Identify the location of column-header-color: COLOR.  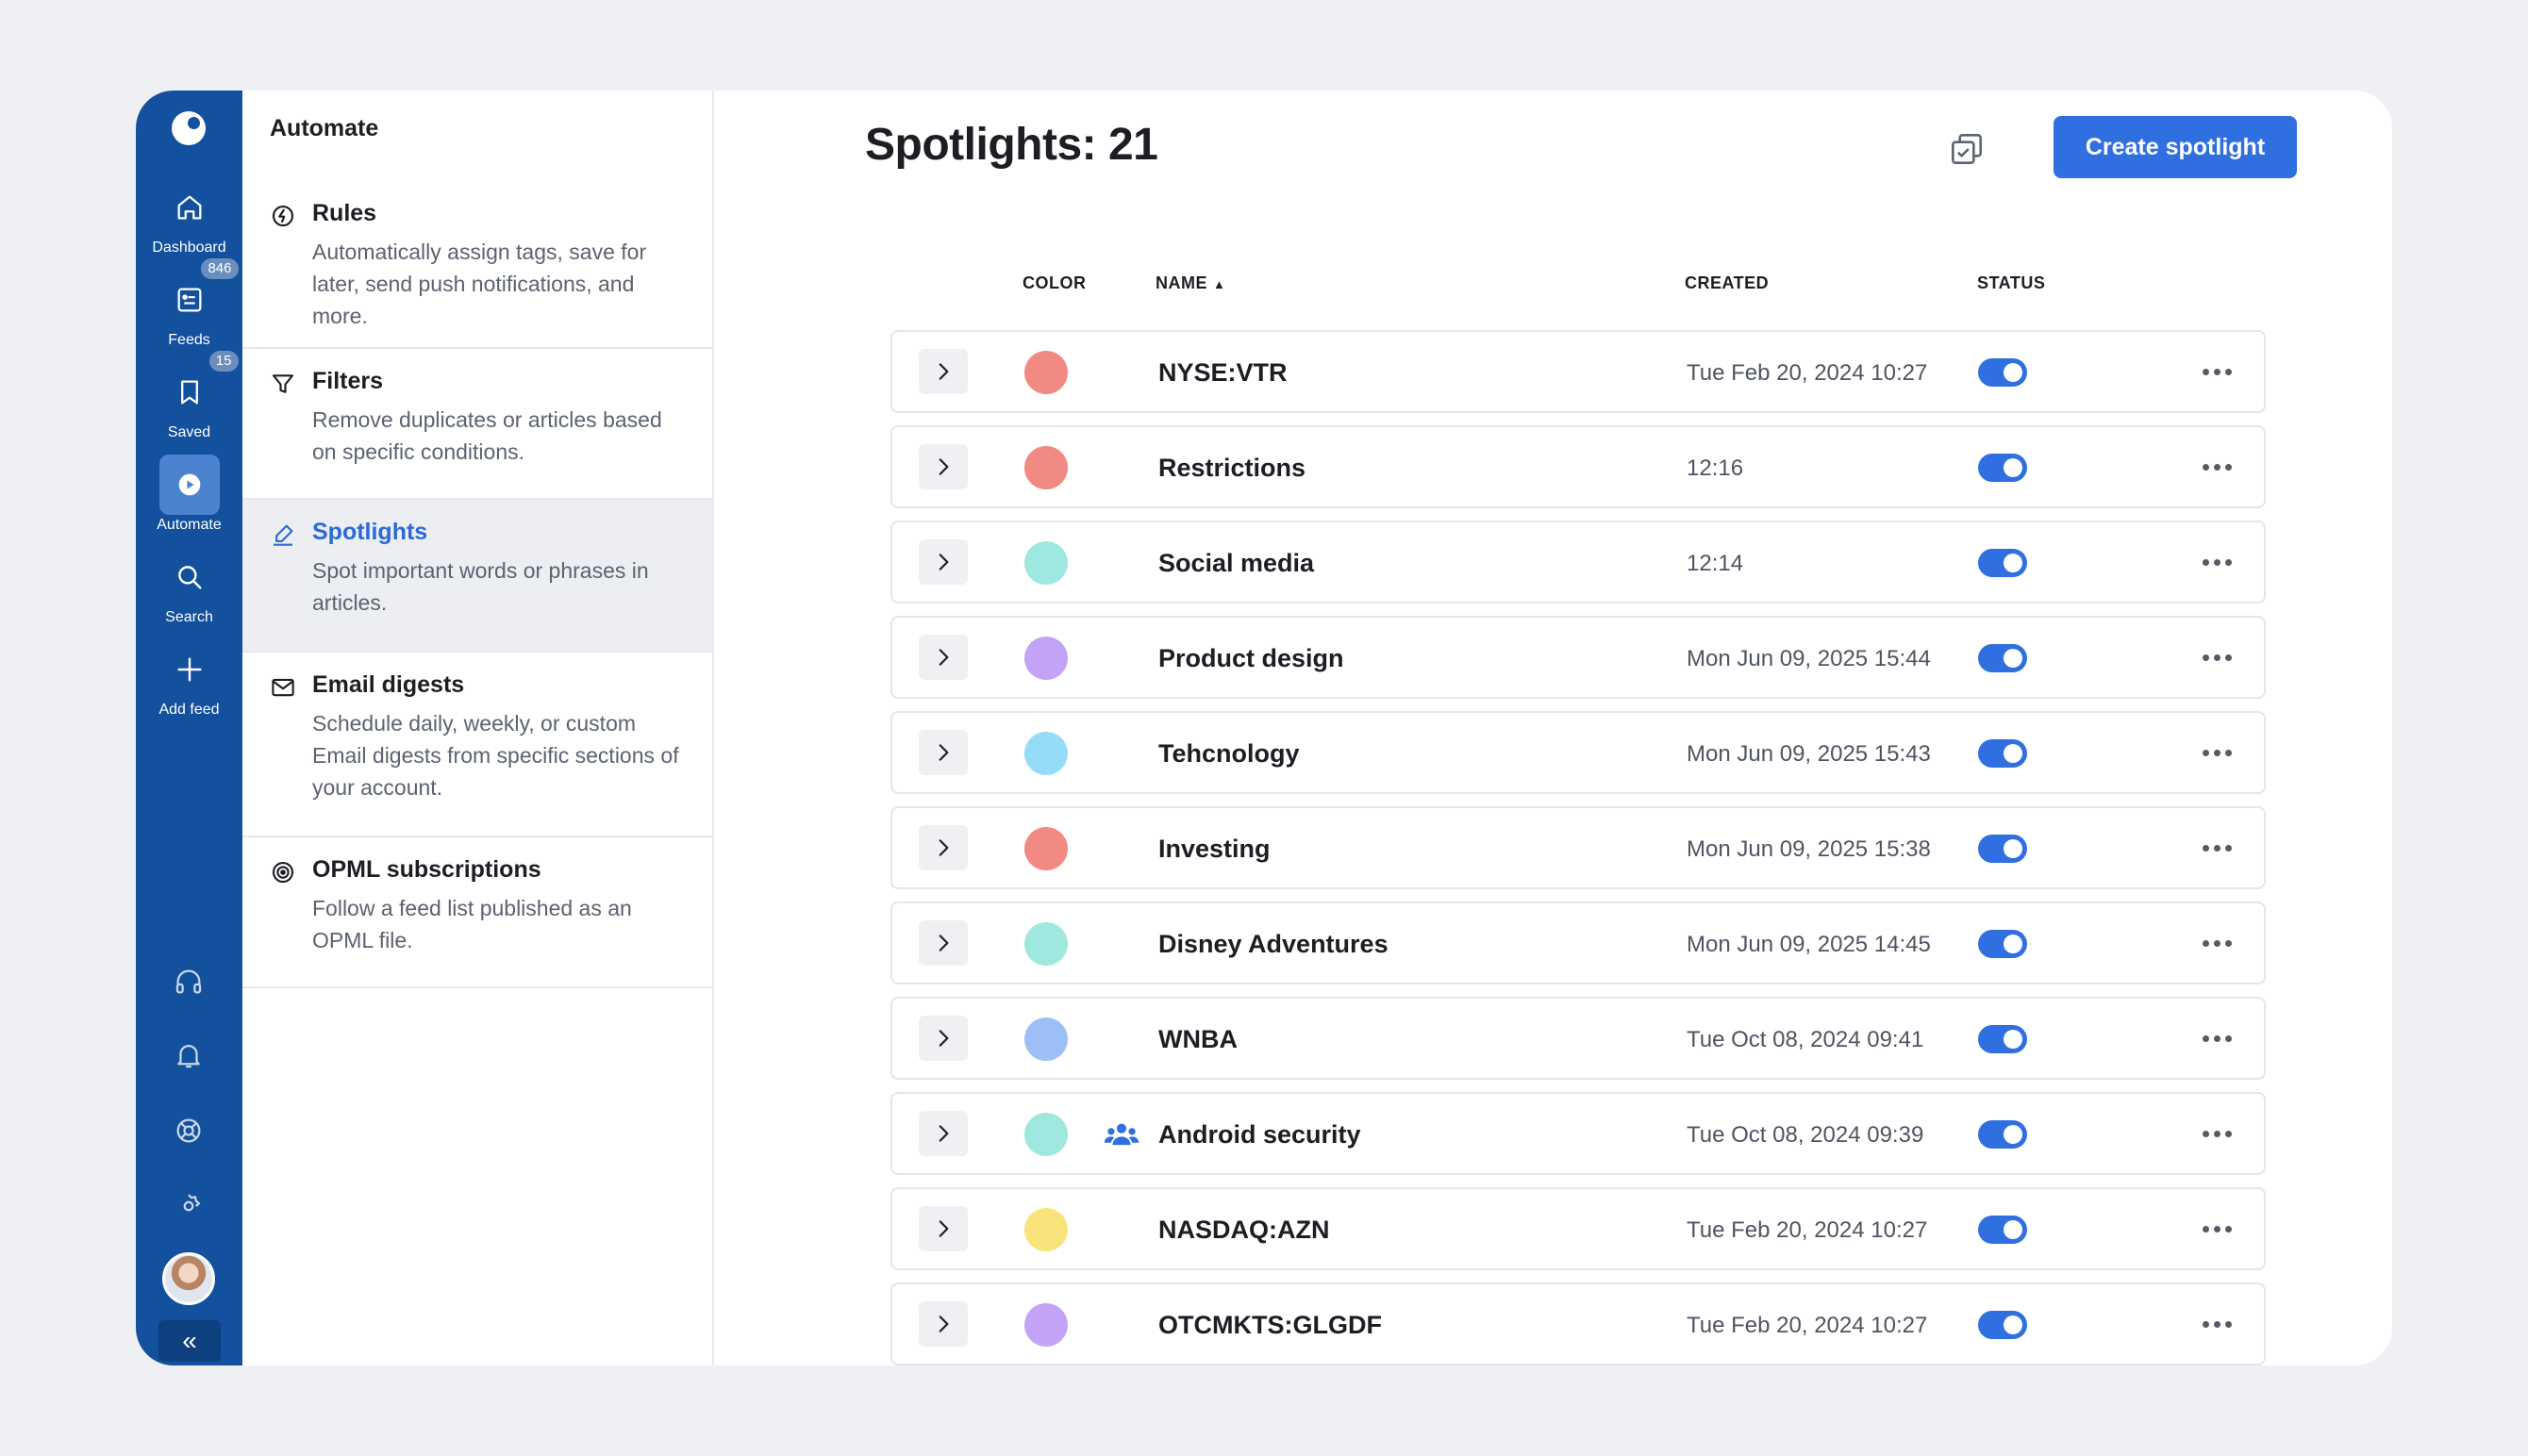
(1055, 282).